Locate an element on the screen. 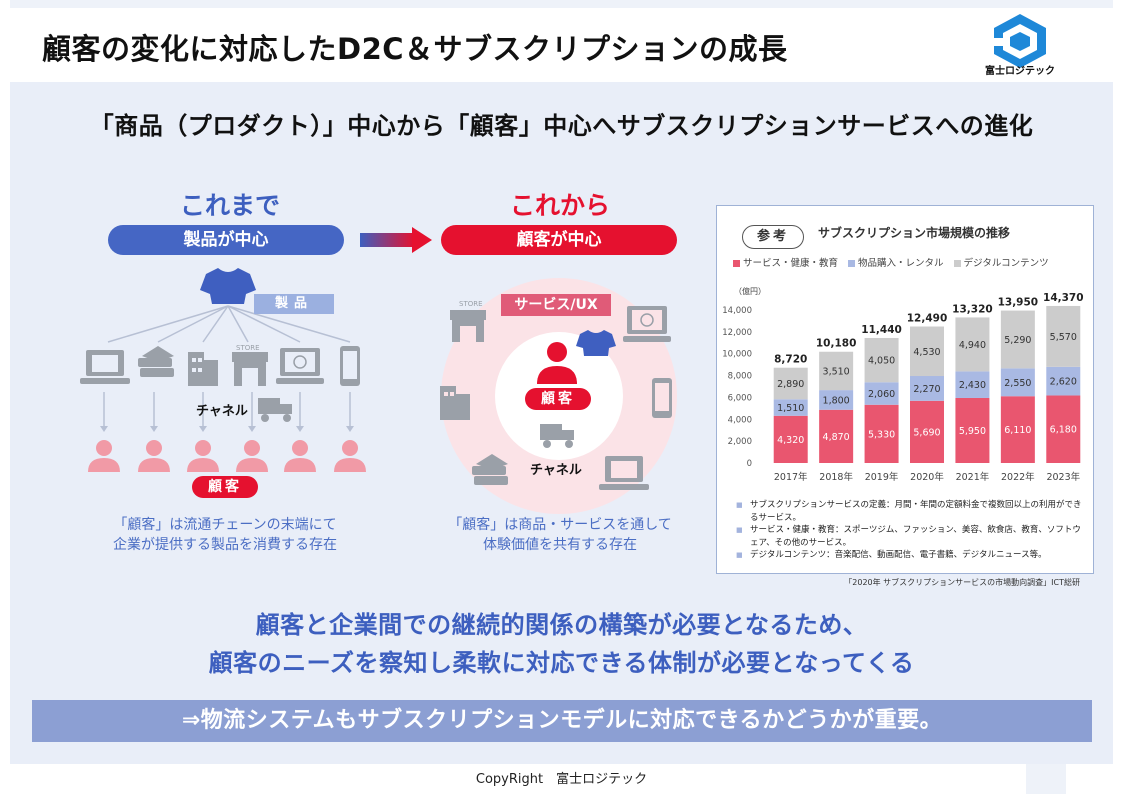 The image size is (1123, 794). before-heading: これまで is located at coordinates (229, 205).